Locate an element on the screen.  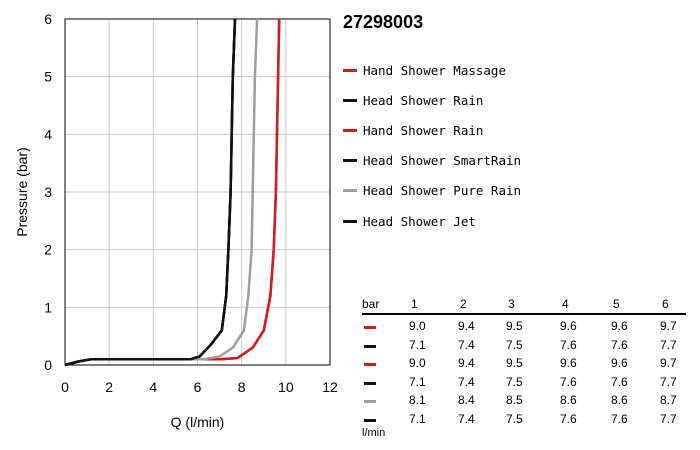
table-cell: 8.4 is located at coordinates (466, 400).